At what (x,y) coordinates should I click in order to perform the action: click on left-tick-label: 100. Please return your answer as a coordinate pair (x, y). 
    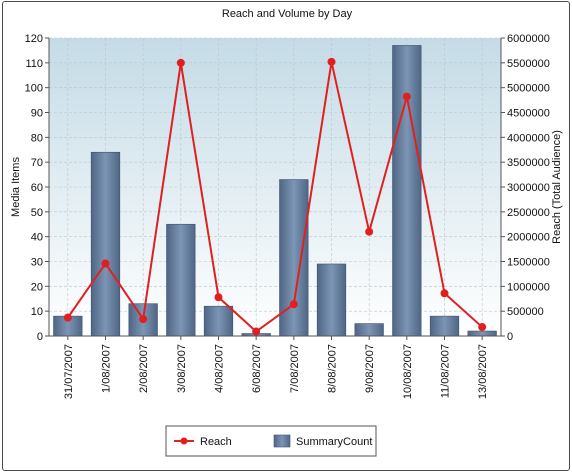
    Looking at the image, I should click on (34, 89).